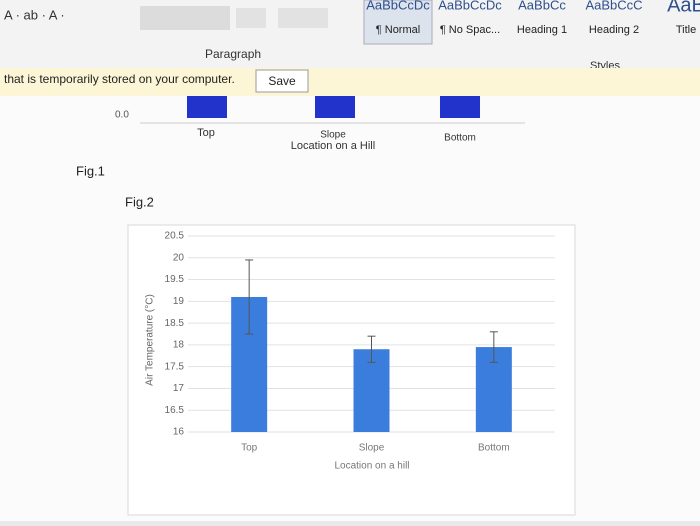  Describe the element at coordinates (175, 323) in the screenshot. I see `y-tick-label: 18.5` at that location.